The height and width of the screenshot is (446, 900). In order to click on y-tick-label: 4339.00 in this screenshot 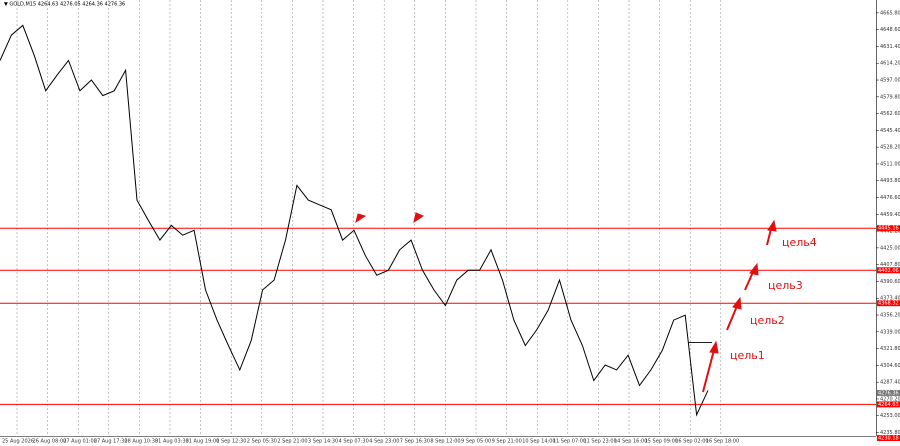, I will do `click(890, 332)`.